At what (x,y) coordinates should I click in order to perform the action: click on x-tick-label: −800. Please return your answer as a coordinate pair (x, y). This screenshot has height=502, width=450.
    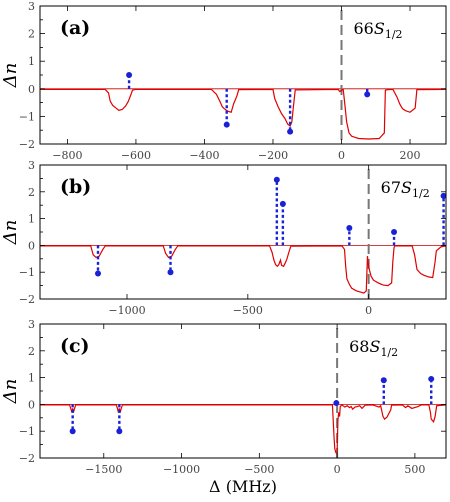
    Looking at the image, I should click on (67, 155).